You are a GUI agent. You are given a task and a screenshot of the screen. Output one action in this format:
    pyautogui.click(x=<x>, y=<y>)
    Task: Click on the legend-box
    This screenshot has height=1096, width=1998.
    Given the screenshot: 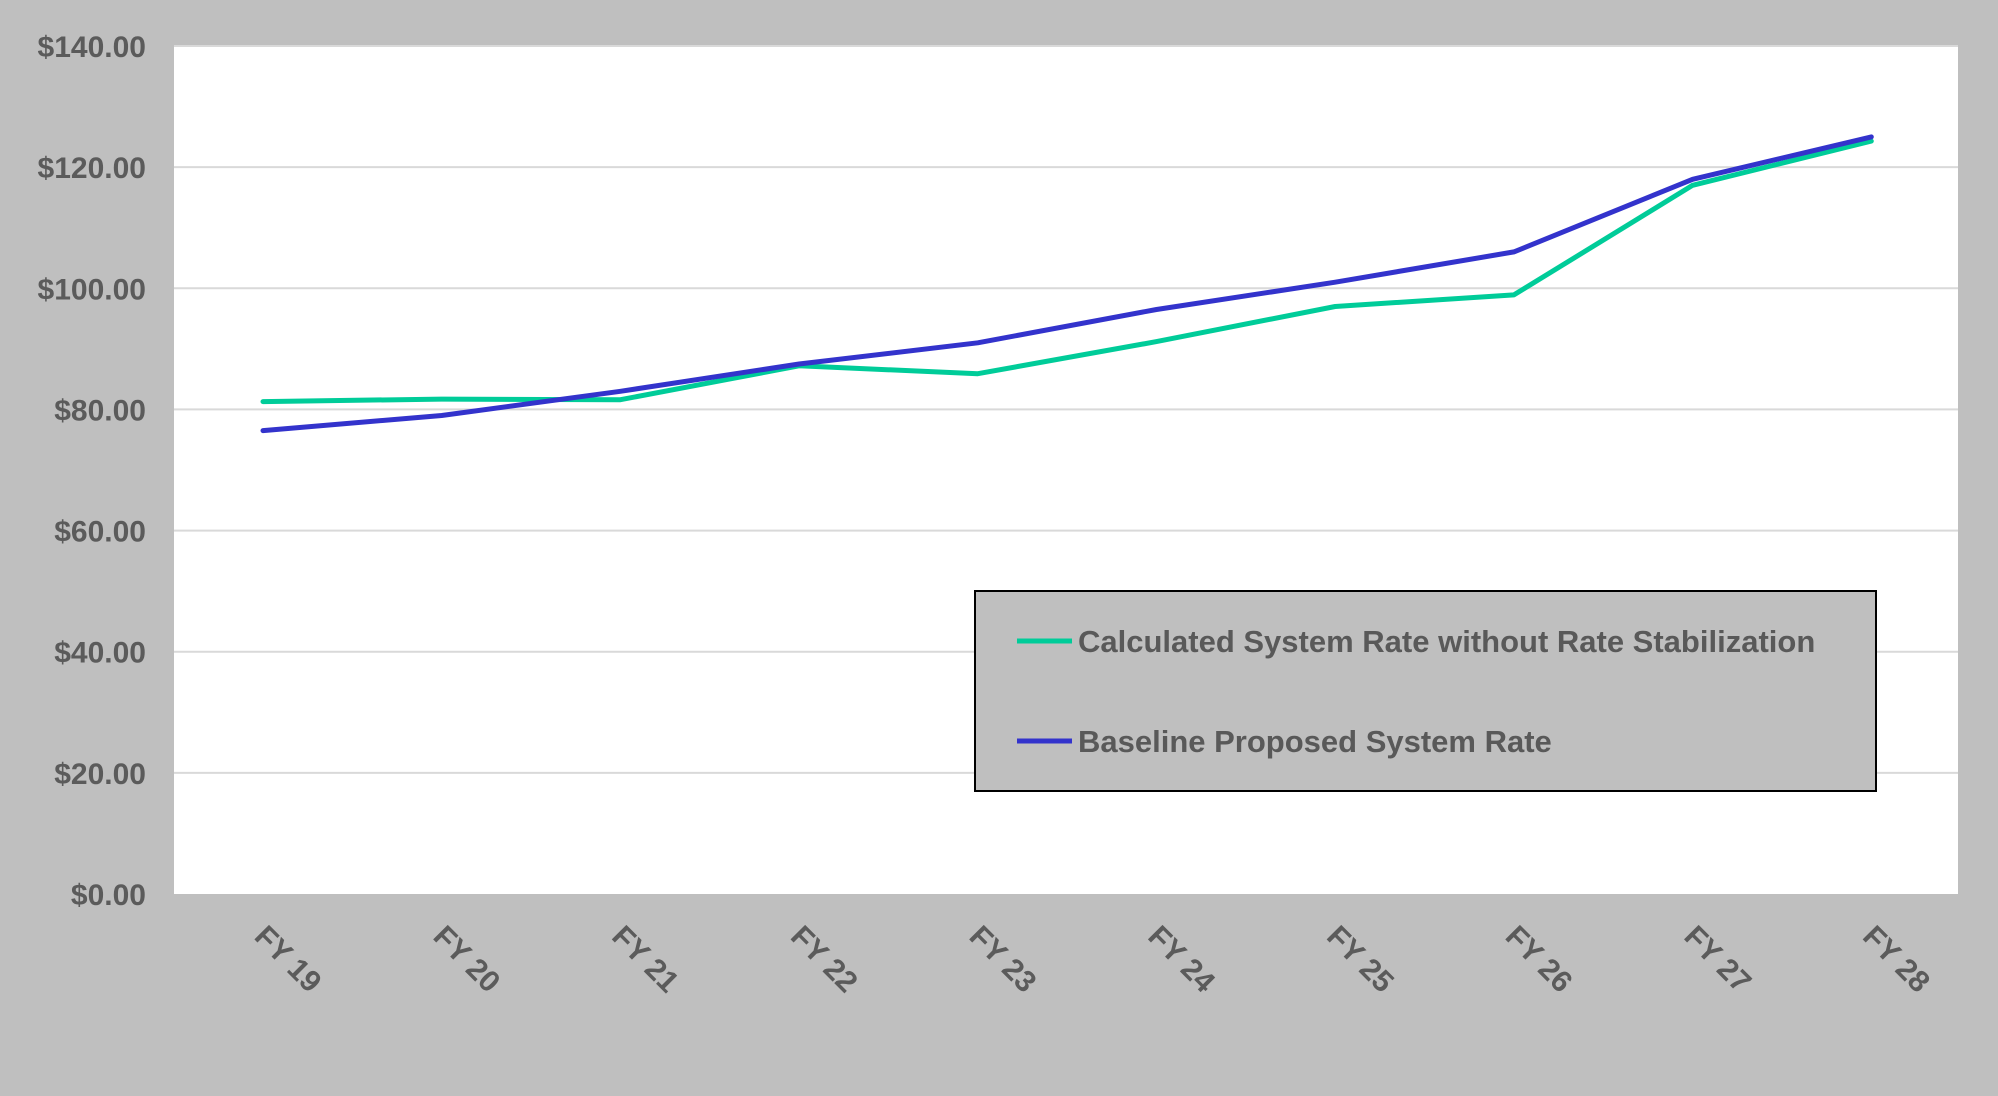 What is the action you would take?
    pyautogui.click(x=1425, y=691)
    